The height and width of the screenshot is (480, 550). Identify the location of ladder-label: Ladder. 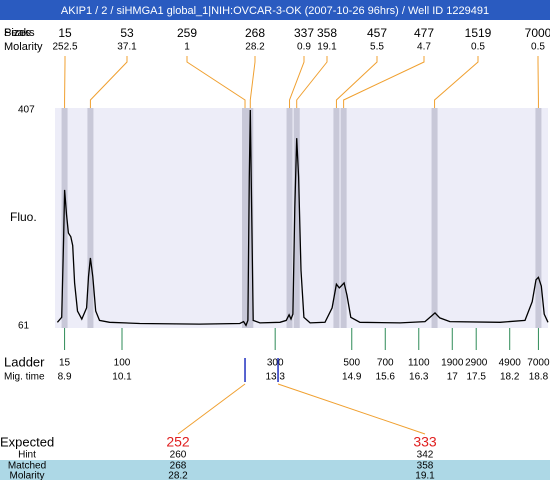
(24, 361).